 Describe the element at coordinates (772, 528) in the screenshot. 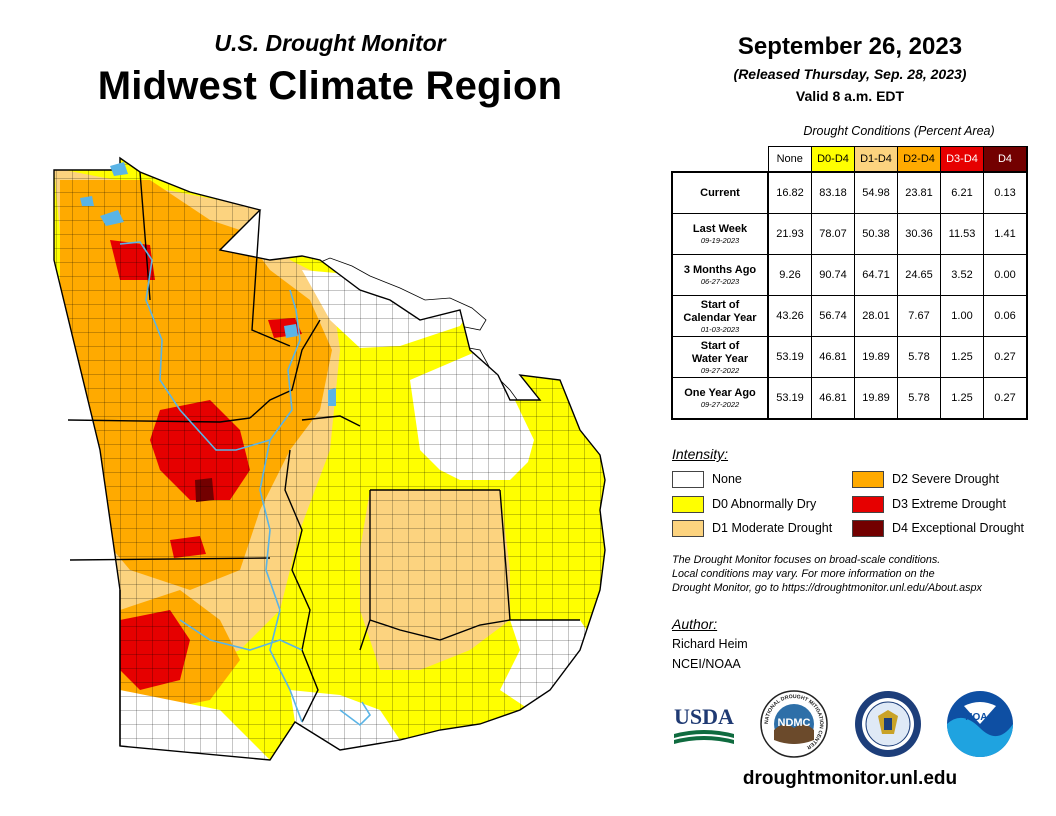

I see `legend-label-d1: D1 Moderate Drought` at that location.